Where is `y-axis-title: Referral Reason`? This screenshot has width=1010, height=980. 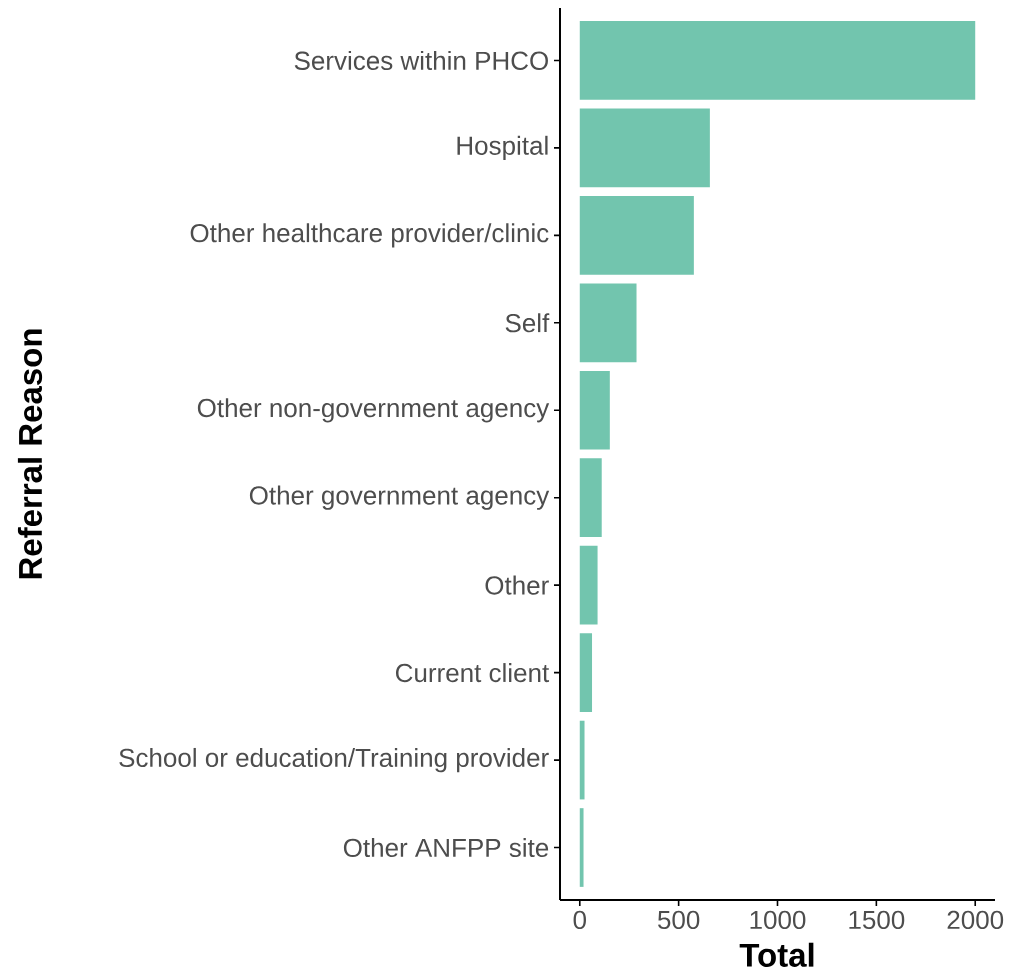
y-axis-title: Referral Reason is located at coordinates (30, 454).